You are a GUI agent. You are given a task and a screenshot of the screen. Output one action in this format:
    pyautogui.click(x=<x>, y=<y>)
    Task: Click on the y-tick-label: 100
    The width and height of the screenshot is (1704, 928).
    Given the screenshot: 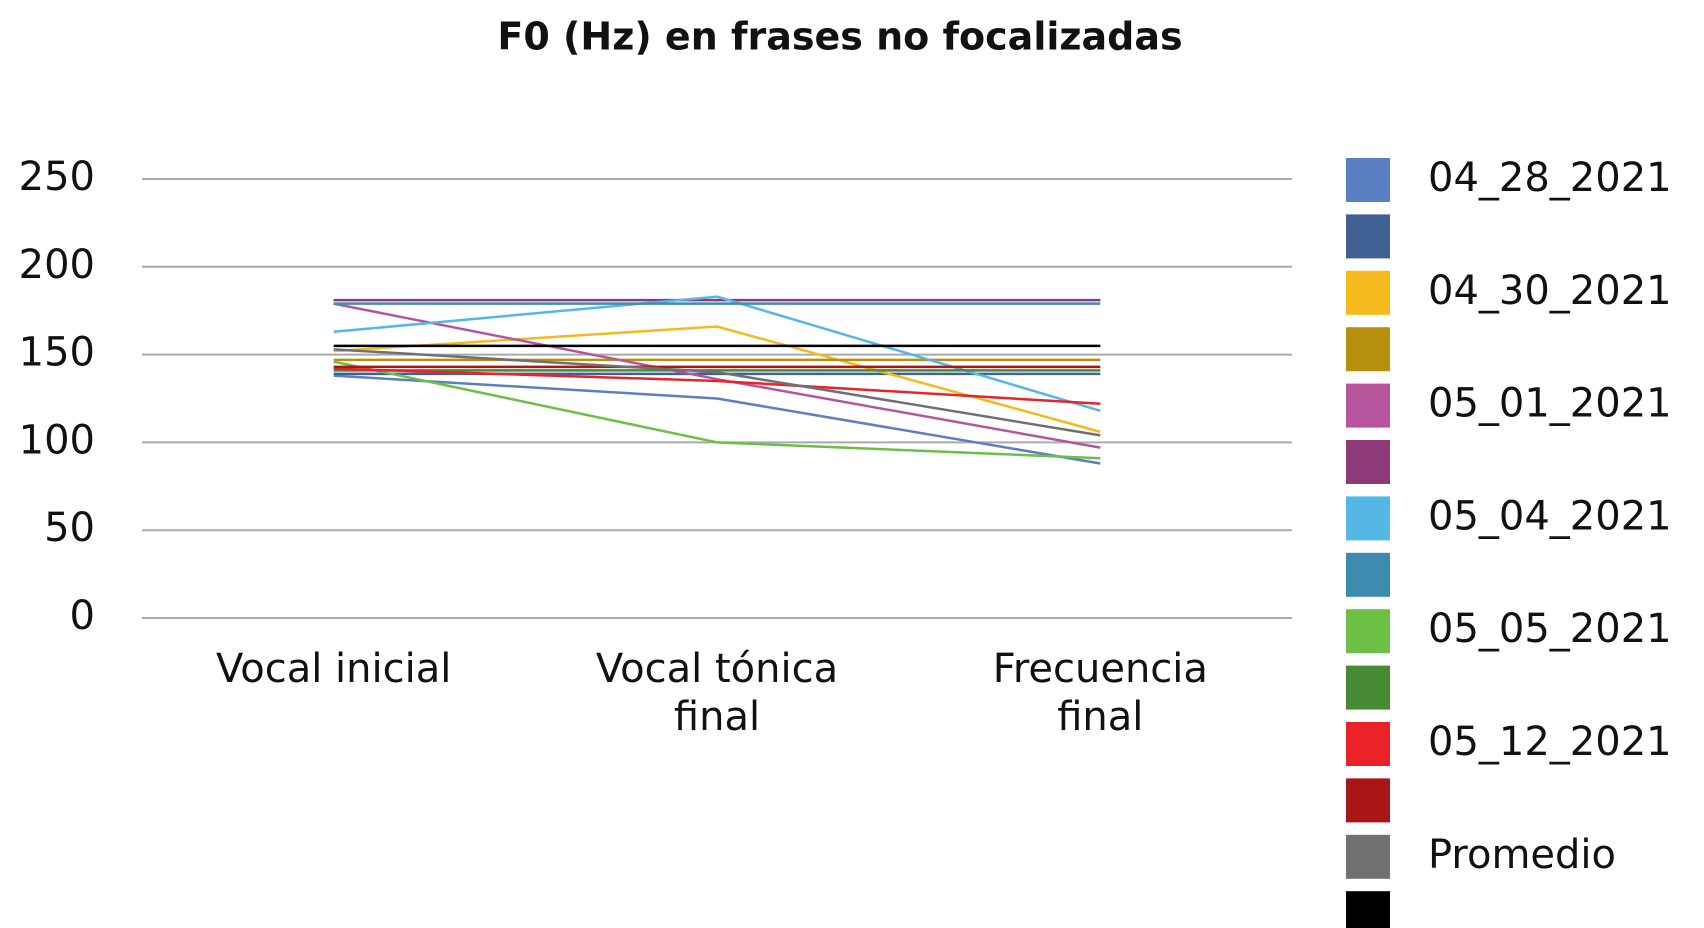 What is the action you would take?
    pyautogui.click(x=57, y=440)
    